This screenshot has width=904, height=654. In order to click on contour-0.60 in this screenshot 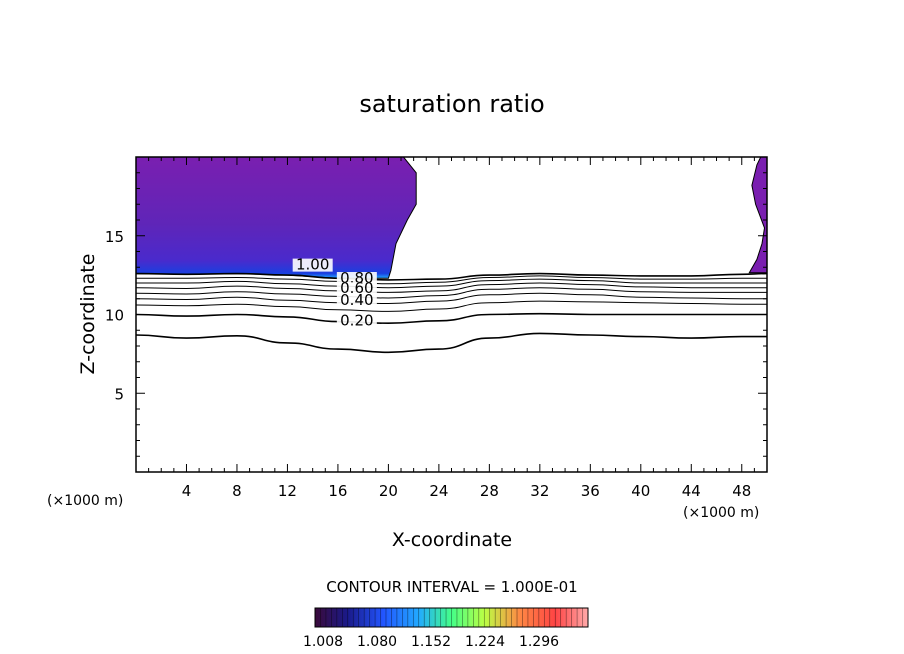, I will do `click(451, 293)`.